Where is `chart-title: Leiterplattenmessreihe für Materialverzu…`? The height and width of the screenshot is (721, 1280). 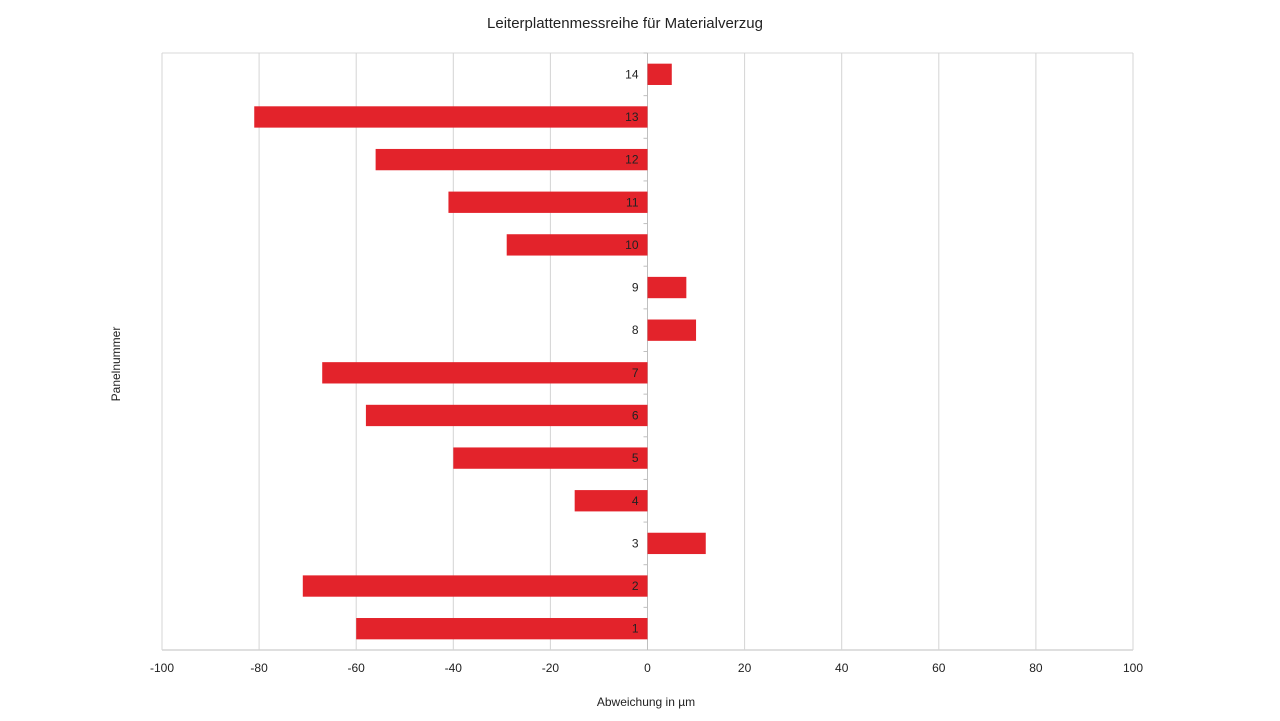
chart-title: Leiterplattenmessreihe für Materialverzu… is located at coordinates (625, 23).